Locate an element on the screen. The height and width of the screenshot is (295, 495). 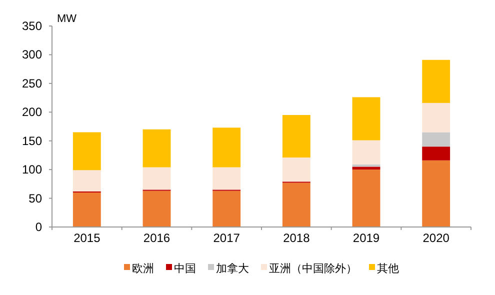
legend-label: 欧洲 is located at coordinates (143, 268).